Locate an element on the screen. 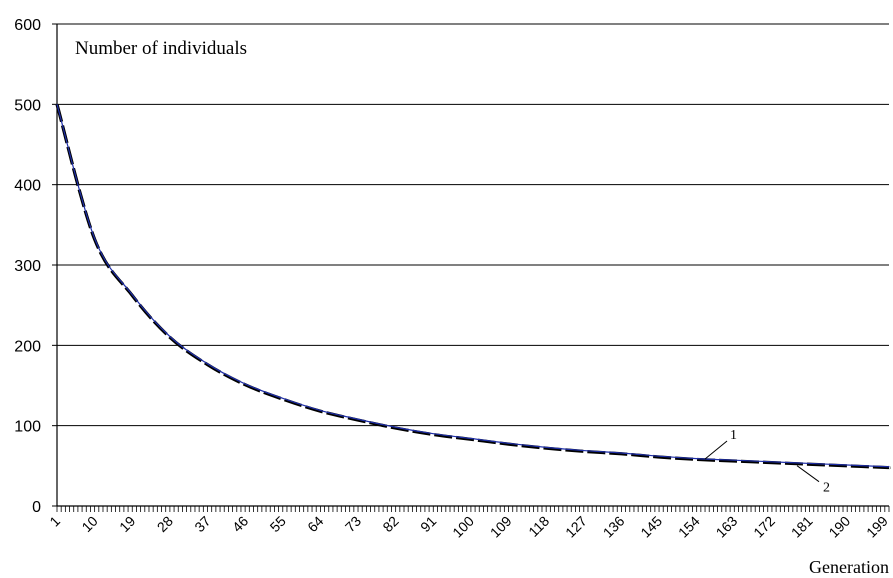  x-tick-label: 127 is located at coordinates (576, 527).